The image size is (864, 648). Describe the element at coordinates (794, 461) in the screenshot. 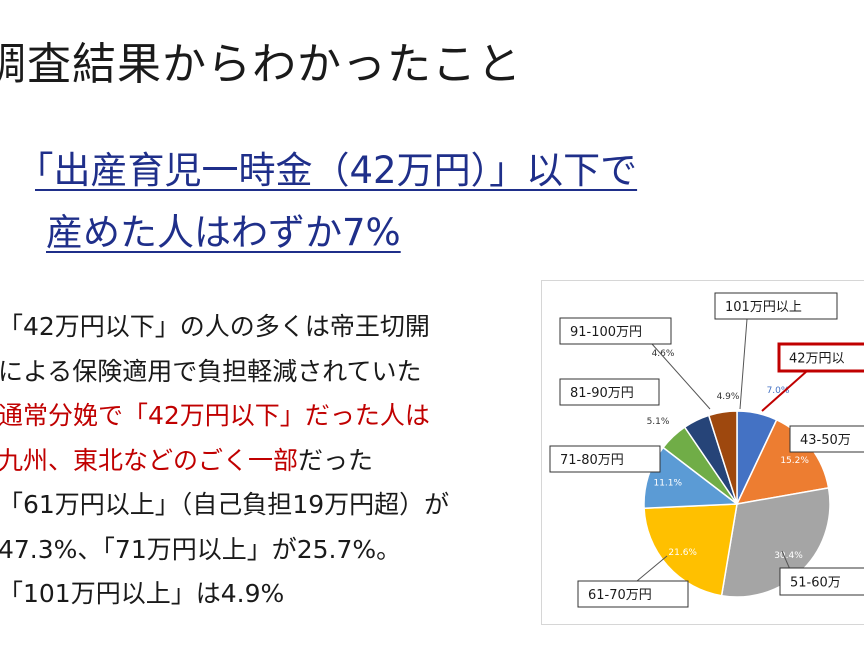

I see `pie-value-label: 15.2%` at that location.